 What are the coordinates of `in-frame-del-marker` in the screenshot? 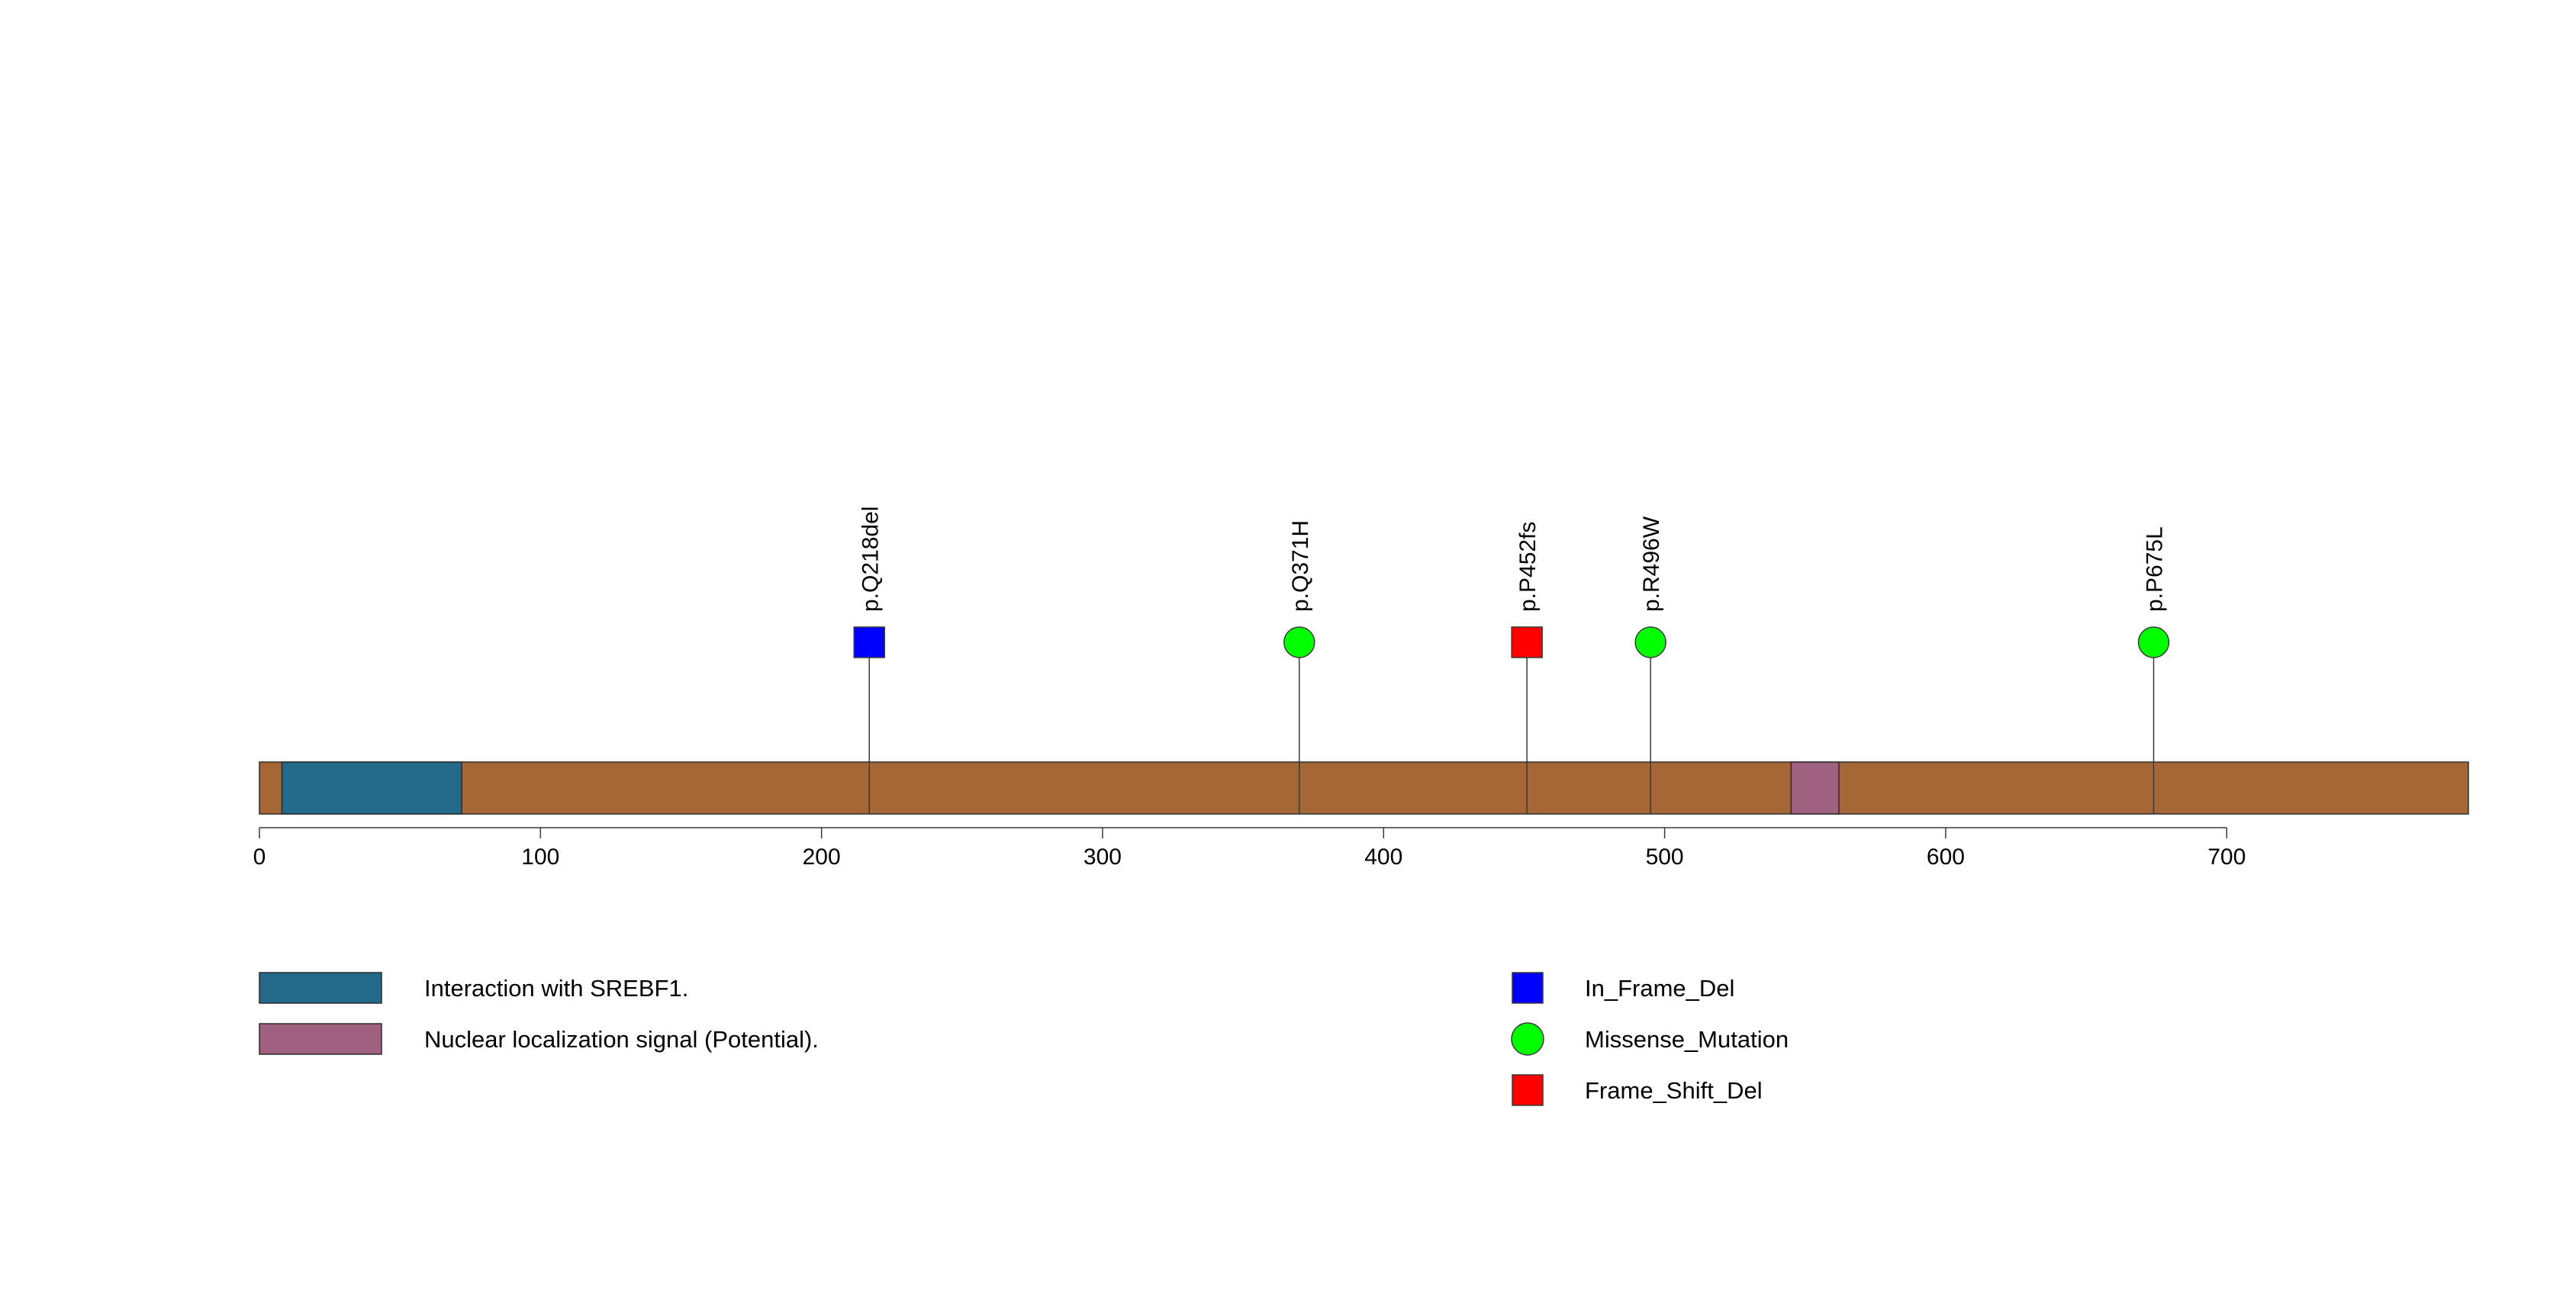 It's located at (869, 642).